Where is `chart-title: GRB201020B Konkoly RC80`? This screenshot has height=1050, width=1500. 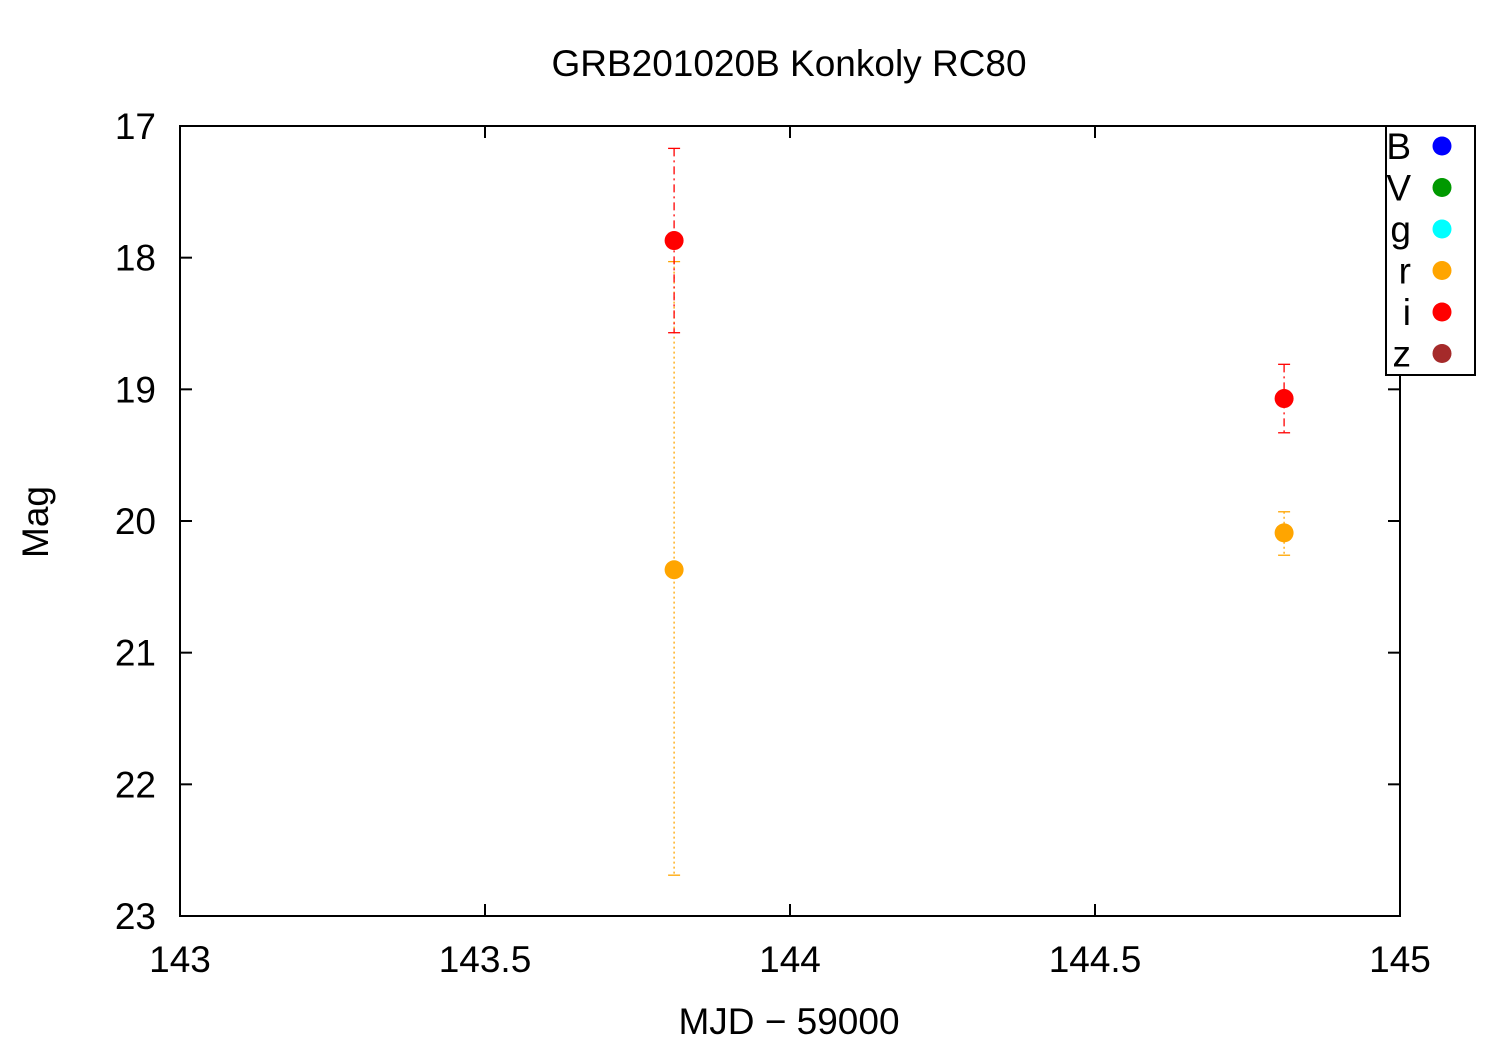
chart-title: GRB201020B Konkoly RC80 is located at coordinates (788, 63).